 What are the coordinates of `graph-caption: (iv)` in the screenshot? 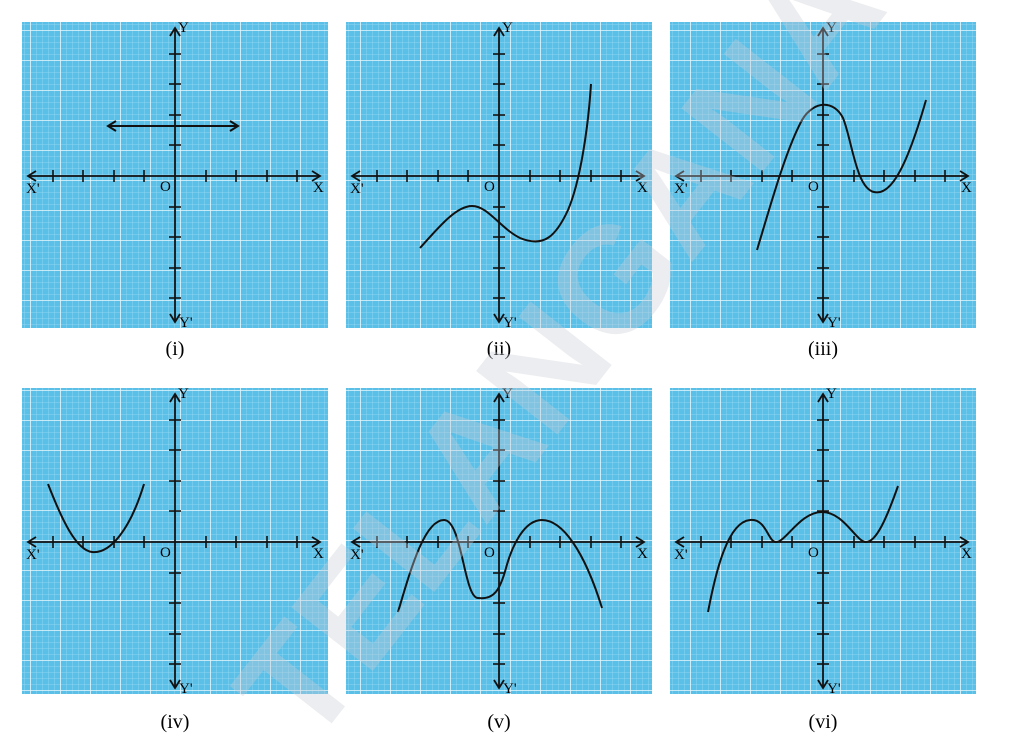 It's located at (175, 722).